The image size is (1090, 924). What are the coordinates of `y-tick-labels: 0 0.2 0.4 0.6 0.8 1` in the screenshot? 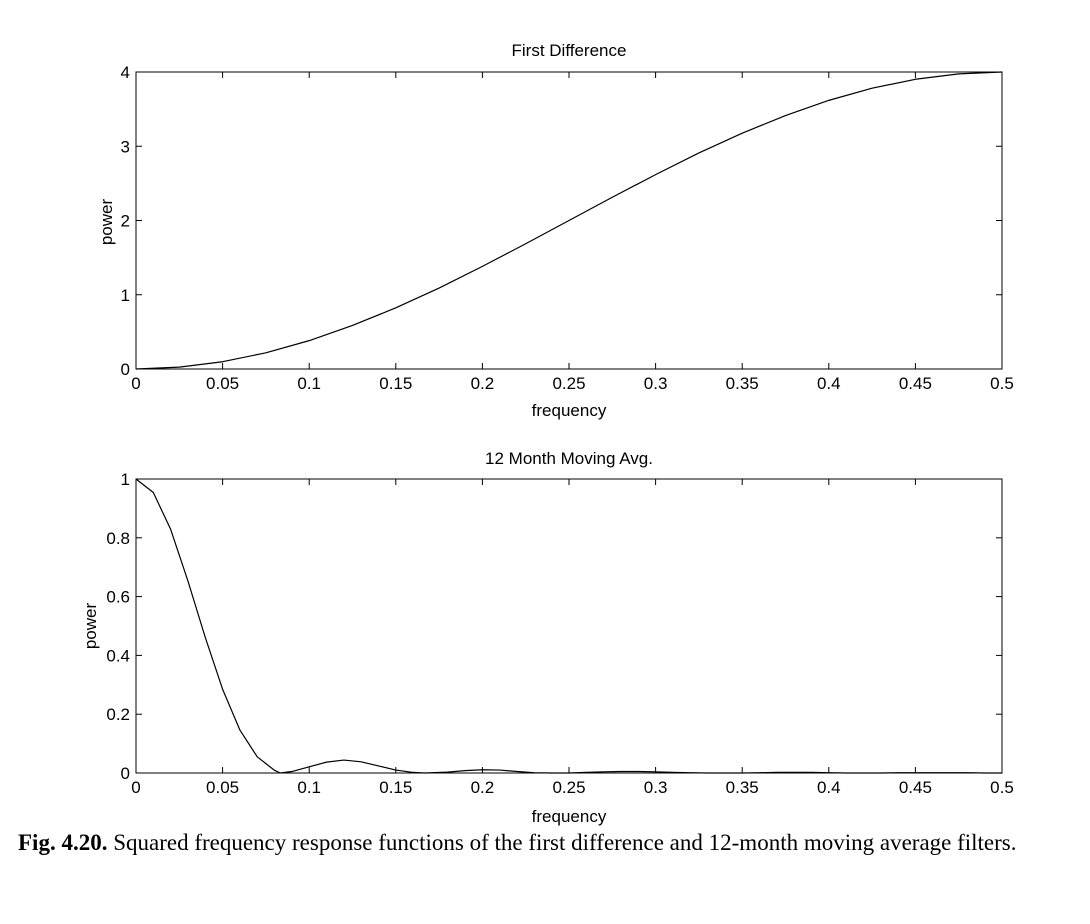 It's located at (118, 626).